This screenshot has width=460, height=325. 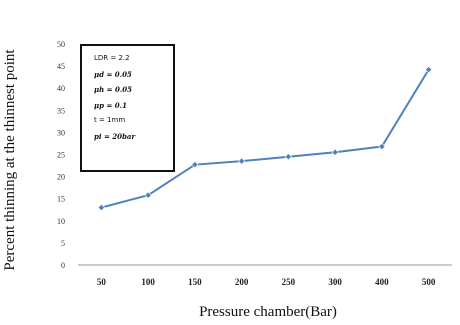 I want to click on y-tick-label: 40, so click(x=61, y=88).